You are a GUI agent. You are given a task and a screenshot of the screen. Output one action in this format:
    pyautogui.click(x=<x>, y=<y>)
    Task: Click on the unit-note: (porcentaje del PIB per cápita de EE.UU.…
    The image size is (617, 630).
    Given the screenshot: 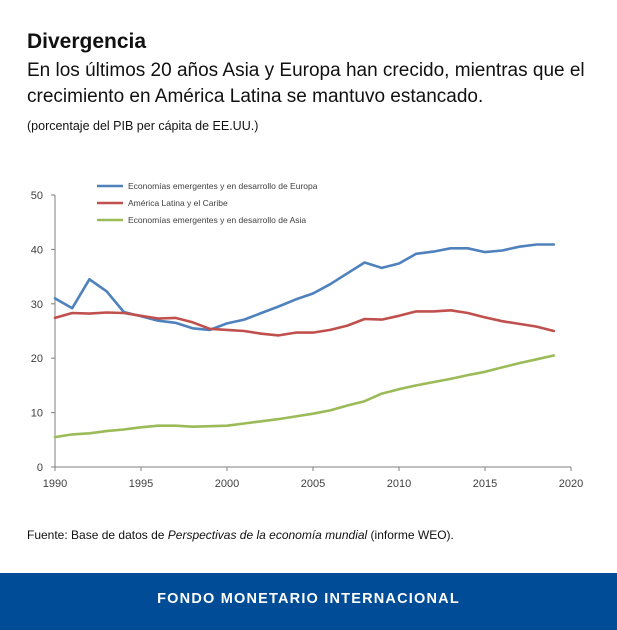 What is the action you would take?
    pyautogui.click(x=143, y=126)
    